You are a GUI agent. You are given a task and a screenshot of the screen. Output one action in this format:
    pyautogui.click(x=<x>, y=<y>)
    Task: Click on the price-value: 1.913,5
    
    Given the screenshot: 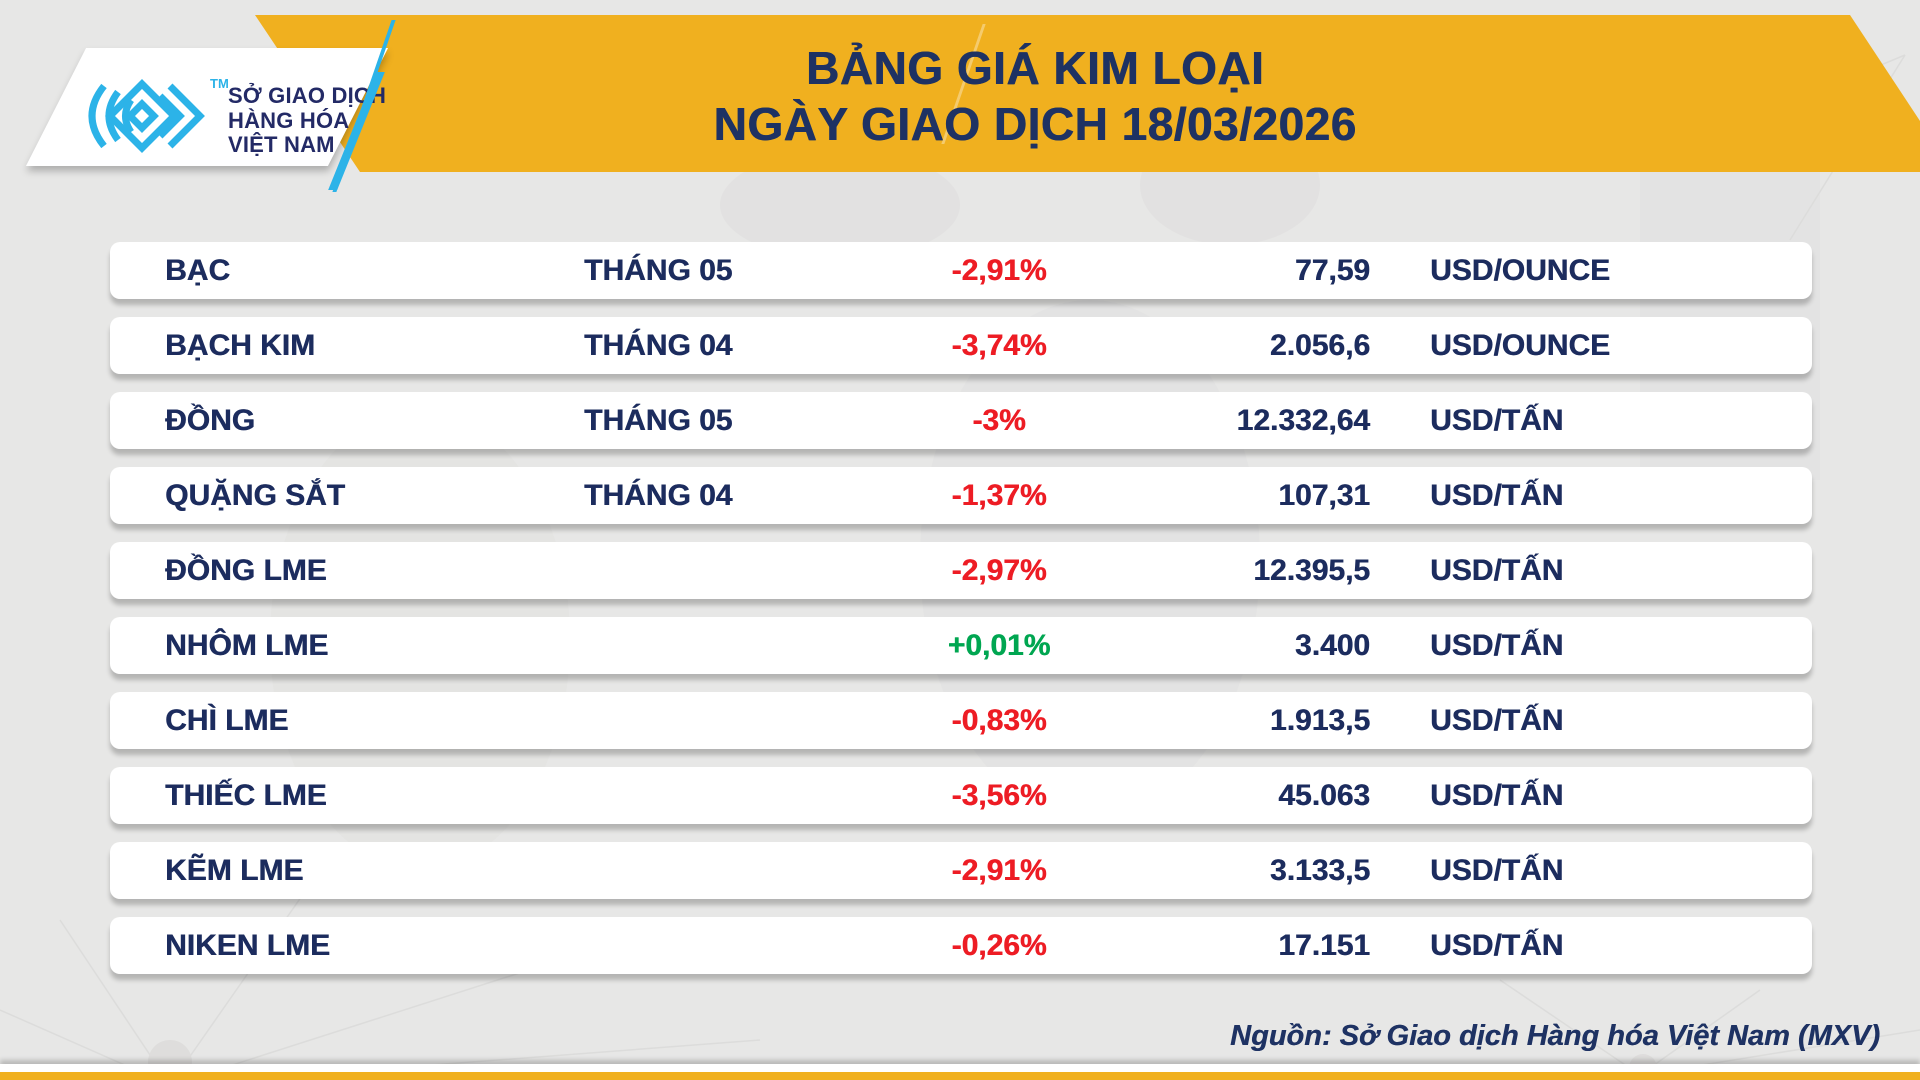 What is the action you would take?
    pyautogui.click(x=1319, y=720)
    